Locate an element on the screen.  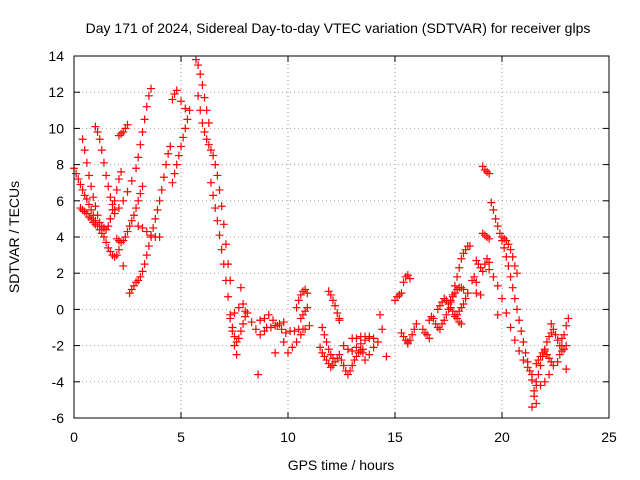
series-track-j is located at coordinates (181, 146).